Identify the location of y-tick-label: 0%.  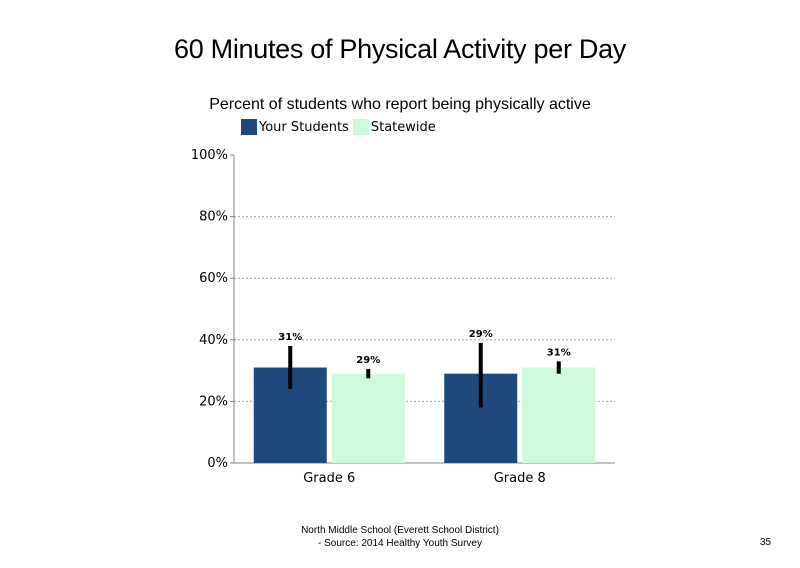
(217, 463).